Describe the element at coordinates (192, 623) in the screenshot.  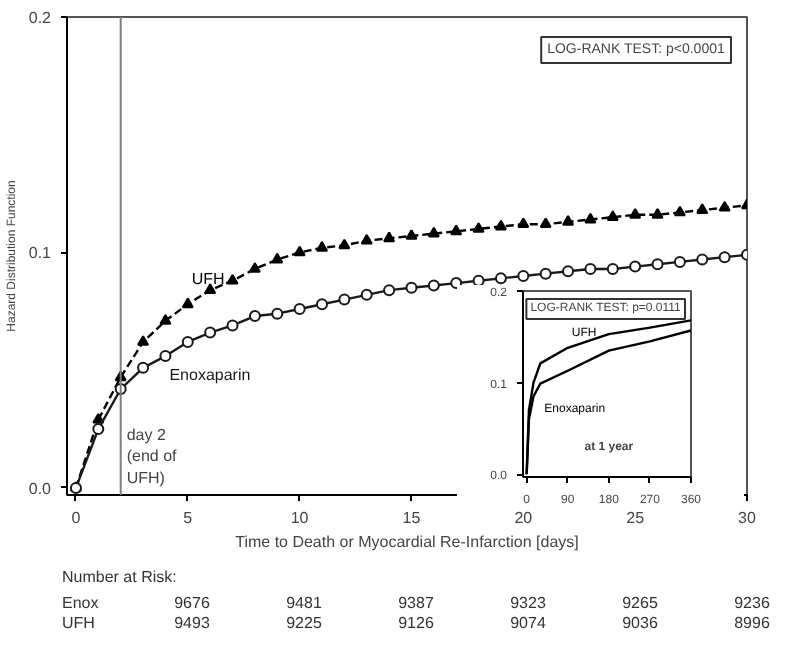
I see `text: 9493` at that location.